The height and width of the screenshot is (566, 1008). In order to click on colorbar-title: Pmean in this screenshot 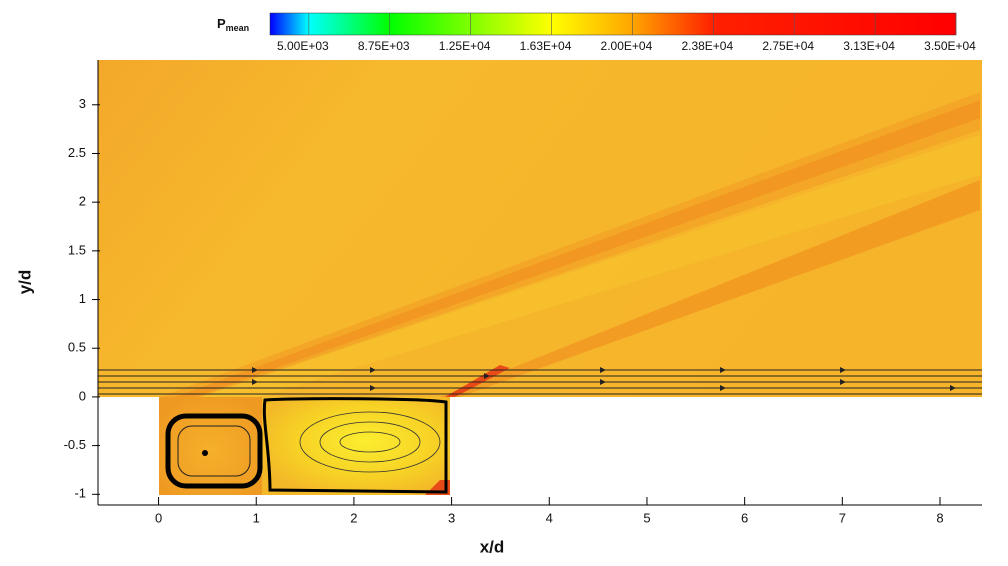, I will do `click(233, 24)`.